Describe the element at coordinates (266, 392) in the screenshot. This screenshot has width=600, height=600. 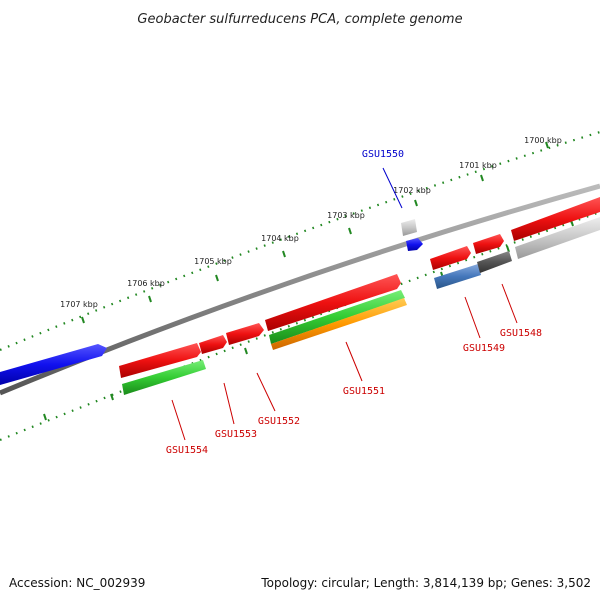
I see `leader-gsu1552` at that location.